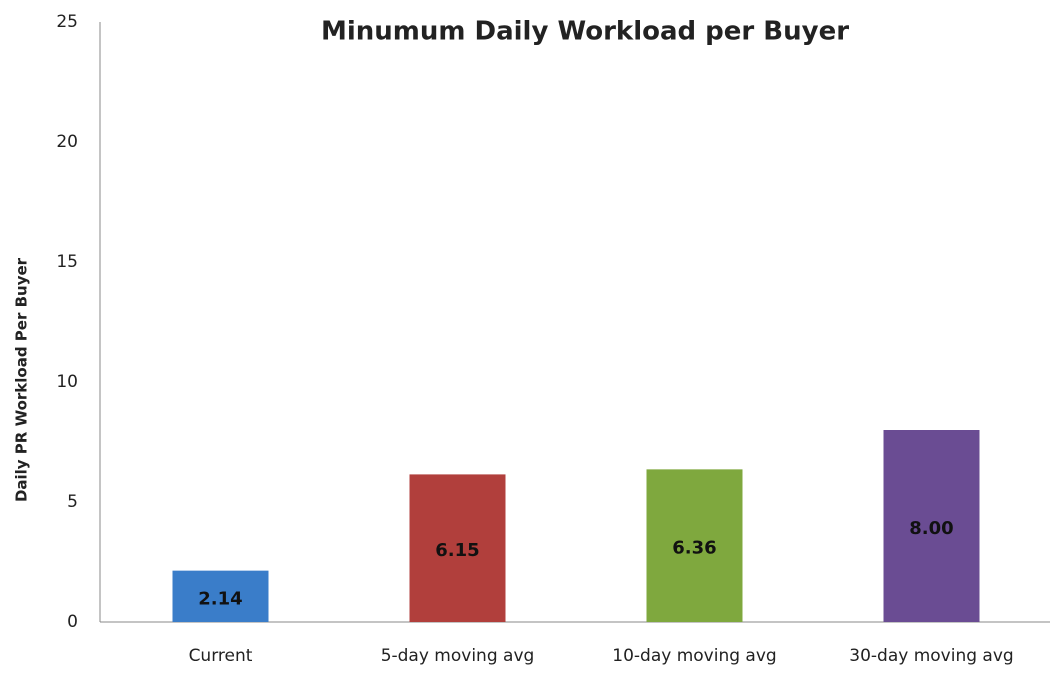  I want to click on x-tick-label: 5-day moving avg, so click(458, 656).